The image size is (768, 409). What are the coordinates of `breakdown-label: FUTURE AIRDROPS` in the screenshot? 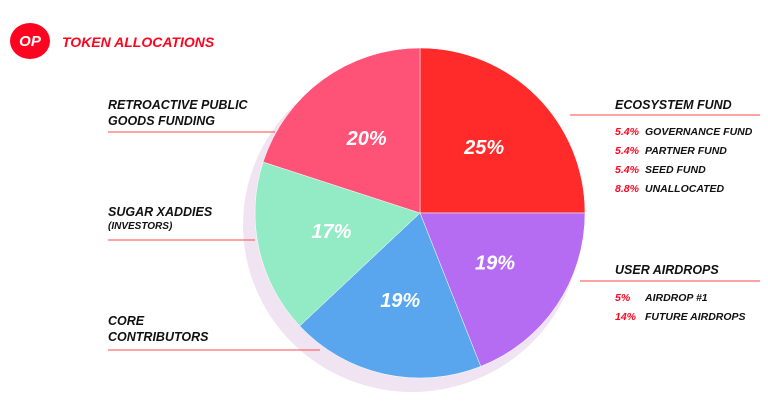 It's located at (695, 317).